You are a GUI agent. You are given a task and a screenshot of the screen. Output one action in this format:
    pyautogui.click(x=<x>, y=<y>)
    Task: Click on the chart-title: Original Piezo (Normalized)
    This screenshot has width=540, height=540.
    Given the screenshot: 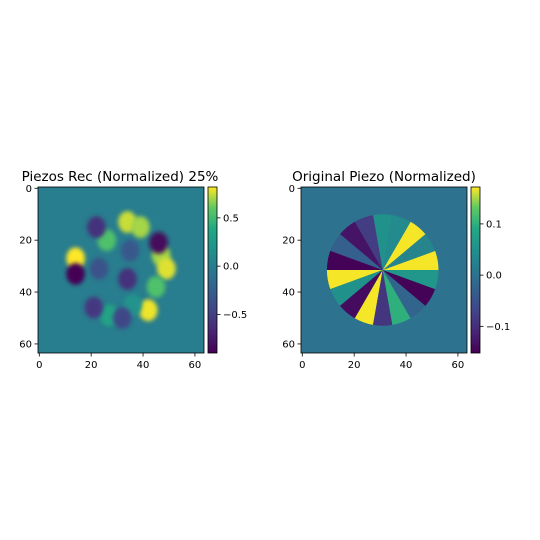 What is the action you would take?
    pyautogui.click(x=384, y=177)
    